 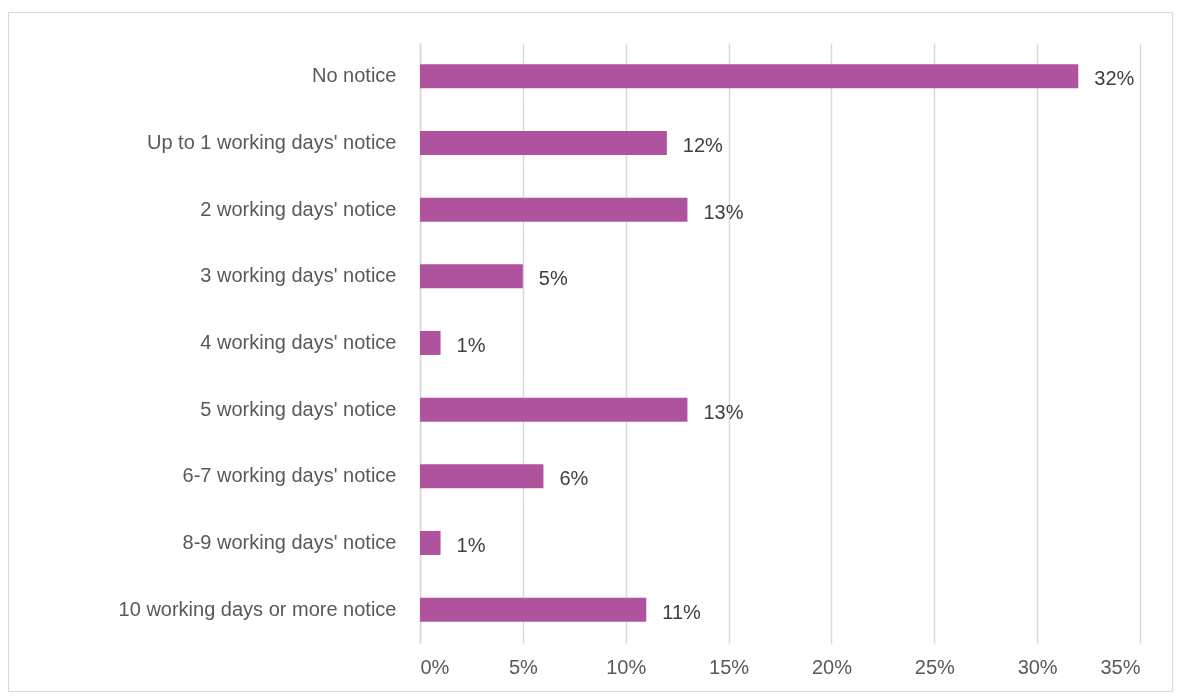 What do you see at coordinates (1037, 666) in the screenshot?
I see `x-tick-label: 30%` at bounding box center [1037, 666].